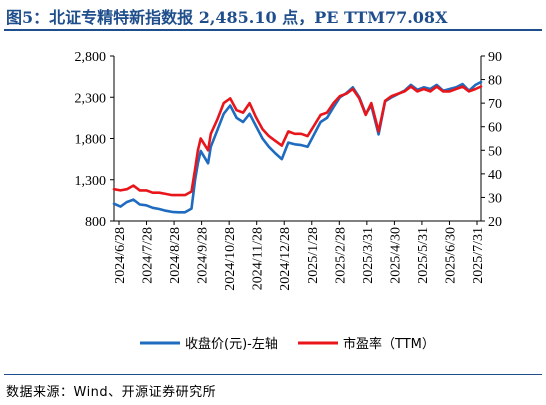 The image size is (546, 405). I want to click on source-divider, so click(273, 374).